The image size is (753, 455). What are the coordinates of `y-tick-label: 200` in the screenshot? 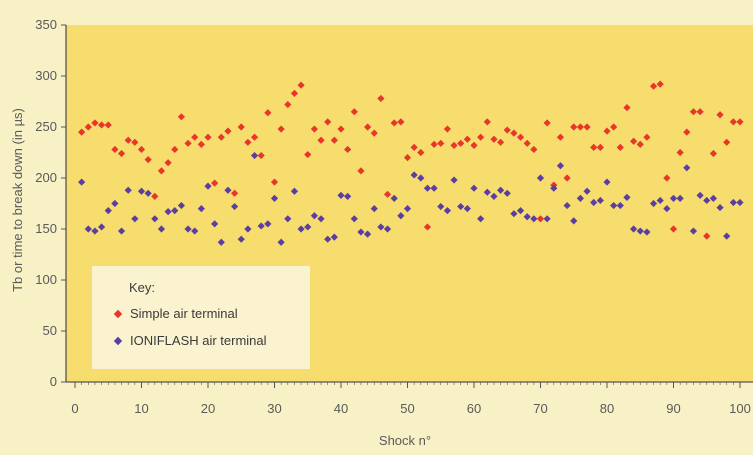 It's located at (46, 177).